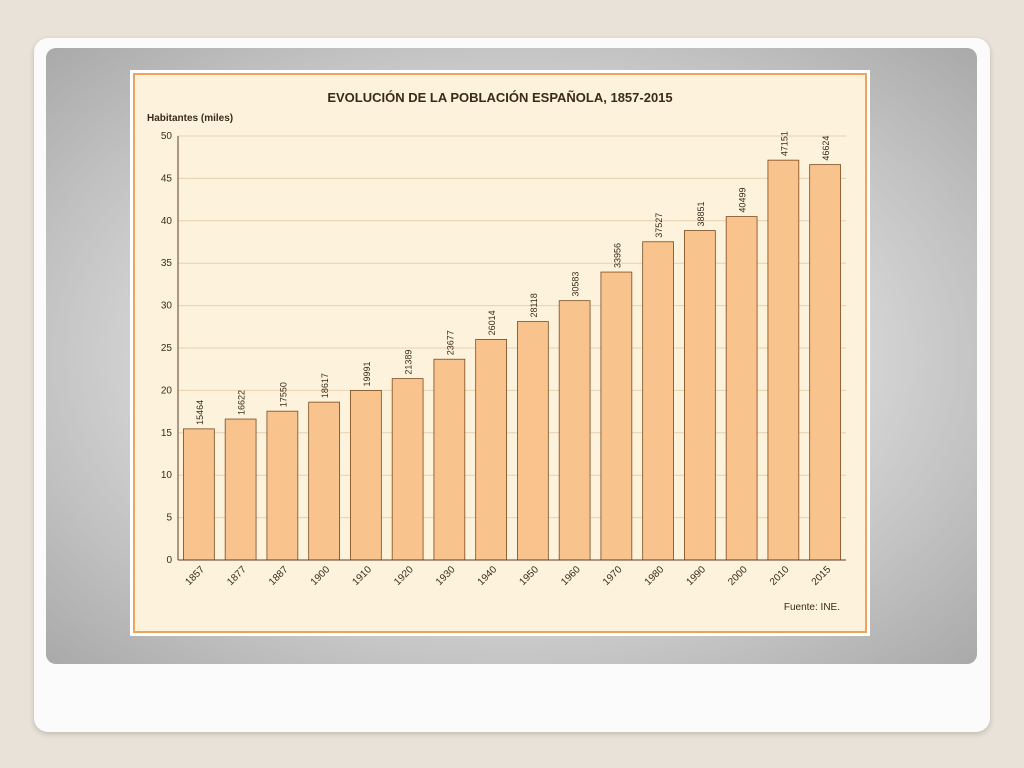 Image resolution: width=1024 pixels, height=768 pixels. I want to click on bar-value-label: 28118, so click(534, 305).